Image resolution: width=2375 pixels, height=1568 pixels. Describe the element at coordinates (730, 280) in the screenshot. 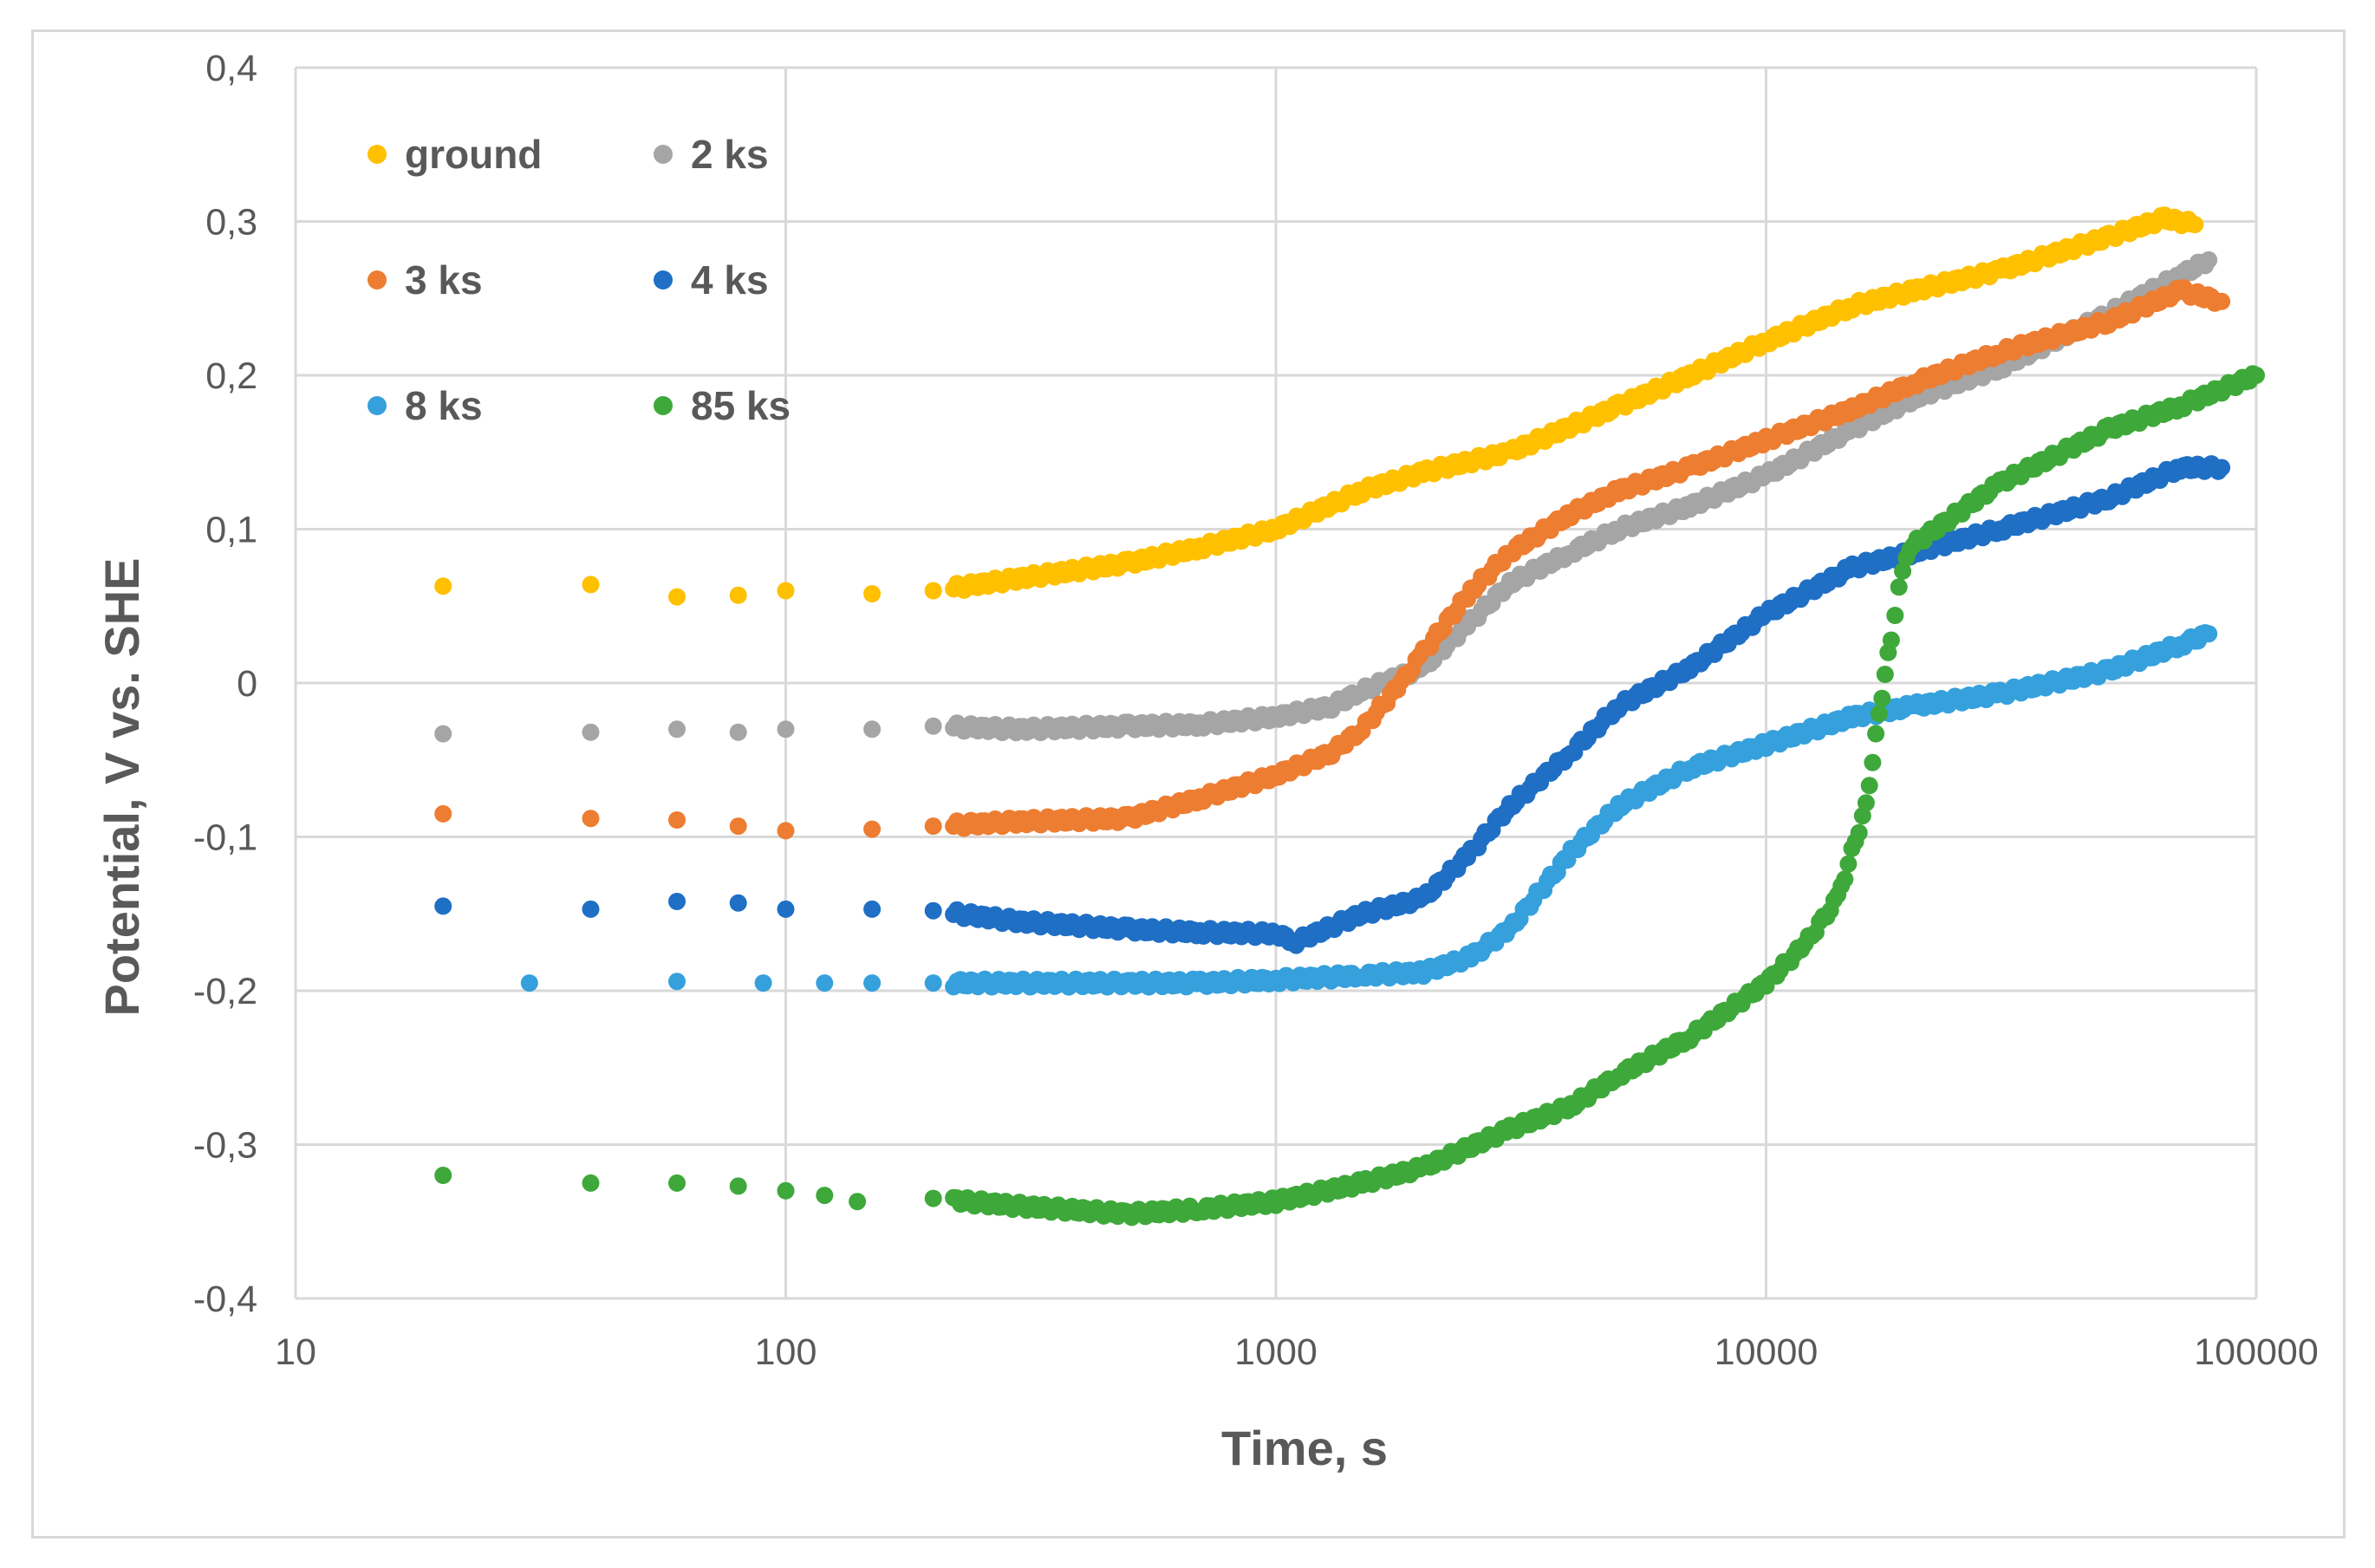

I see `legend-label: 4 ks` at that location.